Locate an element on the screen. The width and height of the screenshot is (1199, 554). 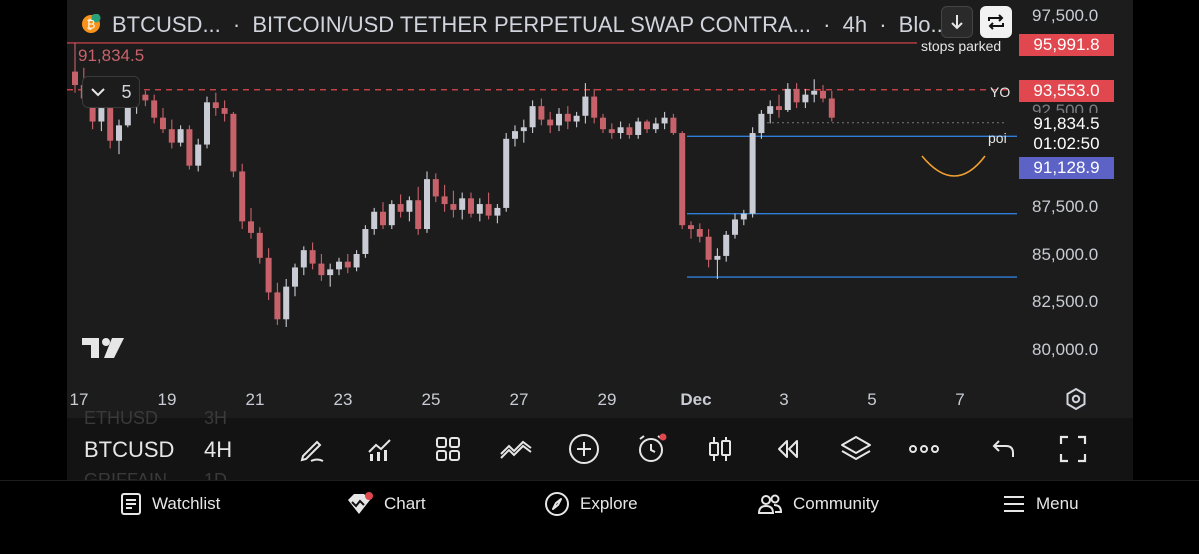
drawing-toolbar is located at coordinates (600, 449).